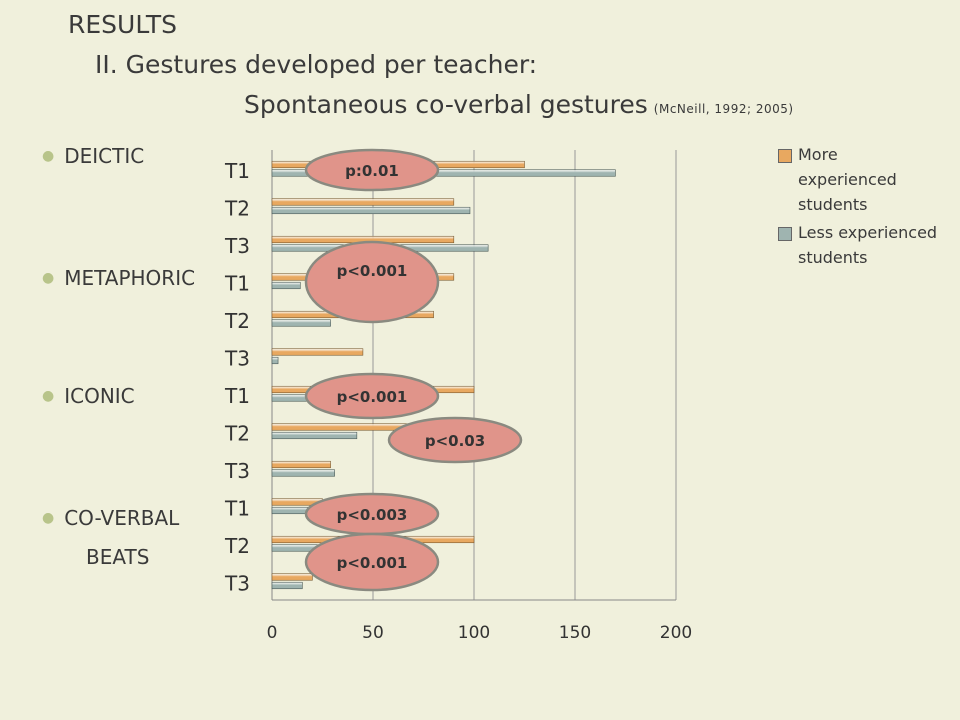 This screenshot has height=720, width=960. Describe the element at coordinates (122, 24) in the screenshot. I see `slide-title: RESULTS` at that location.